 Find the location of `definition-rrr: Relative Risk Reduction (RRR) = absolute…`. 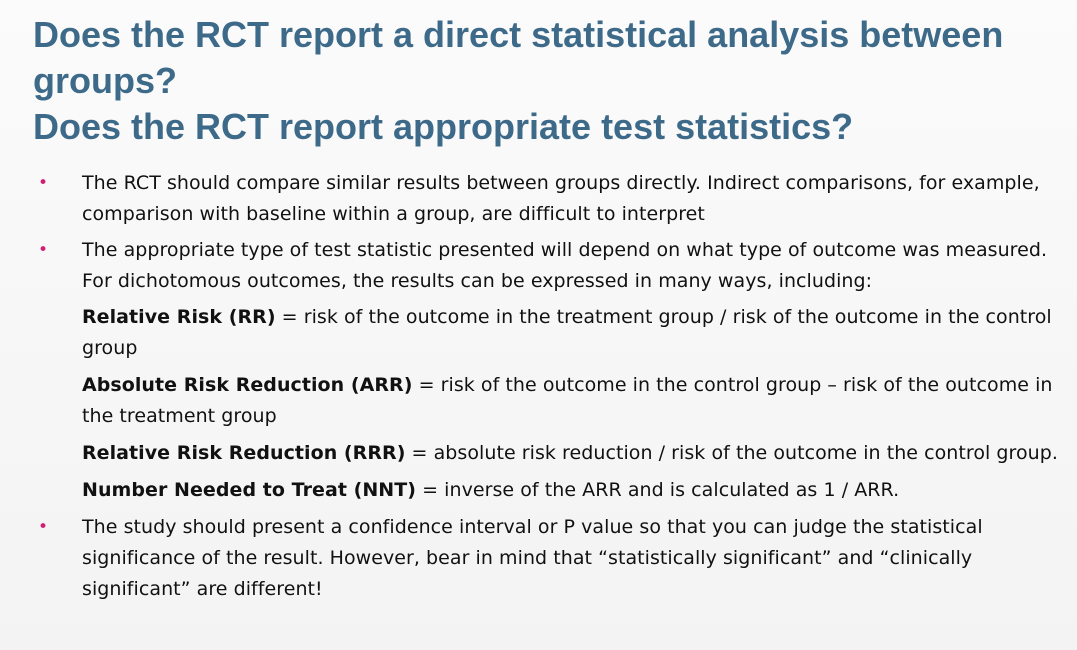

definition-rrr: Relative Risk Reduction (RRR) = absolute… is located at coordinates (552, 453).